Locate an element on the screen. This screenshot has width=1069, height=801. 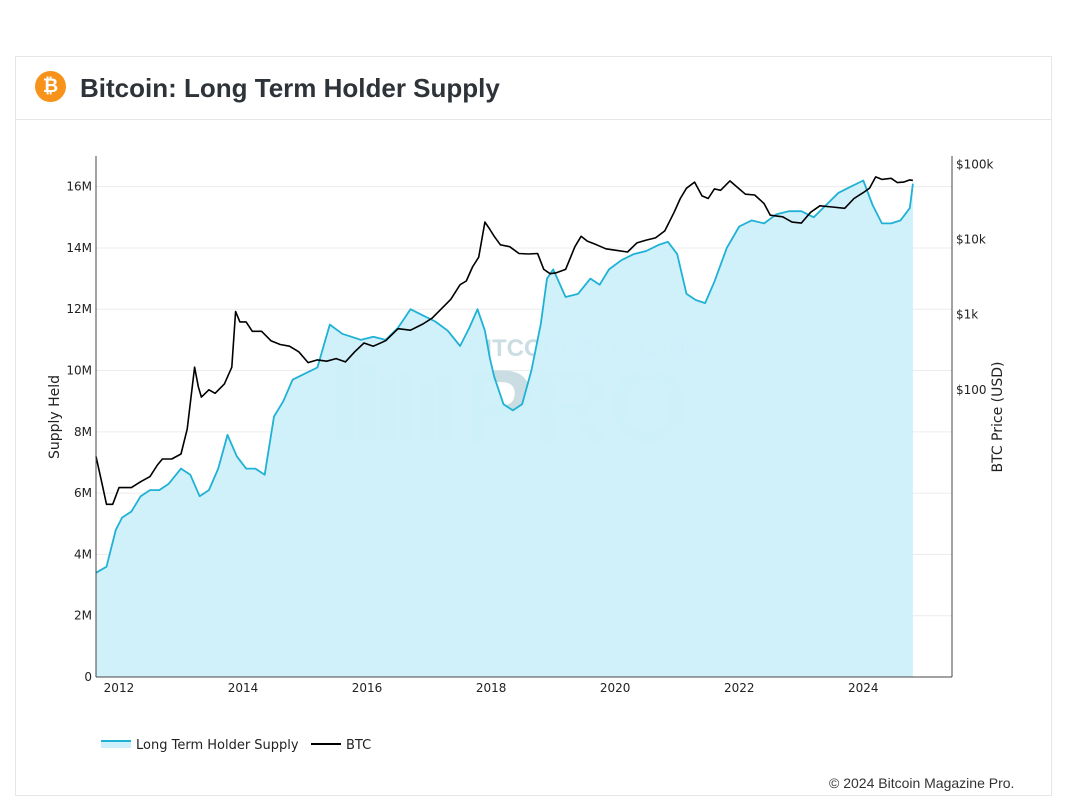
x-tick-label-2024: 2024 is located at coordinates (863, 688).